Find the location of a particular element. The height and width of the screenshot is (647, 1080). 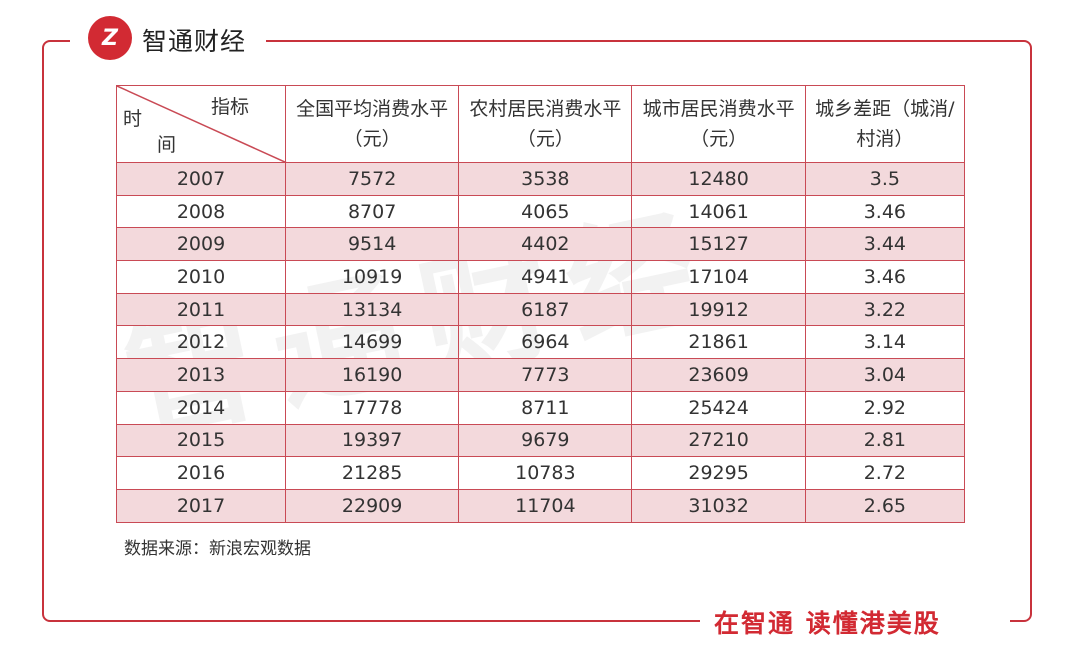

table-cell: 10919 is located at coordinates (372, 277).